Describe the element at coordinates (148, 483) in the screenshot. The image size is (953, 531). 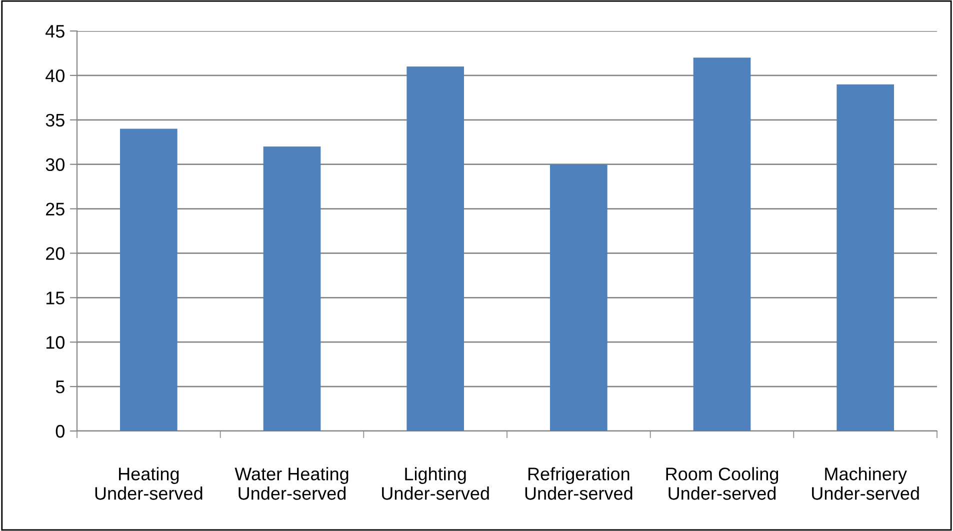
I see `x-tick-label: Heating Under-served` at that location.